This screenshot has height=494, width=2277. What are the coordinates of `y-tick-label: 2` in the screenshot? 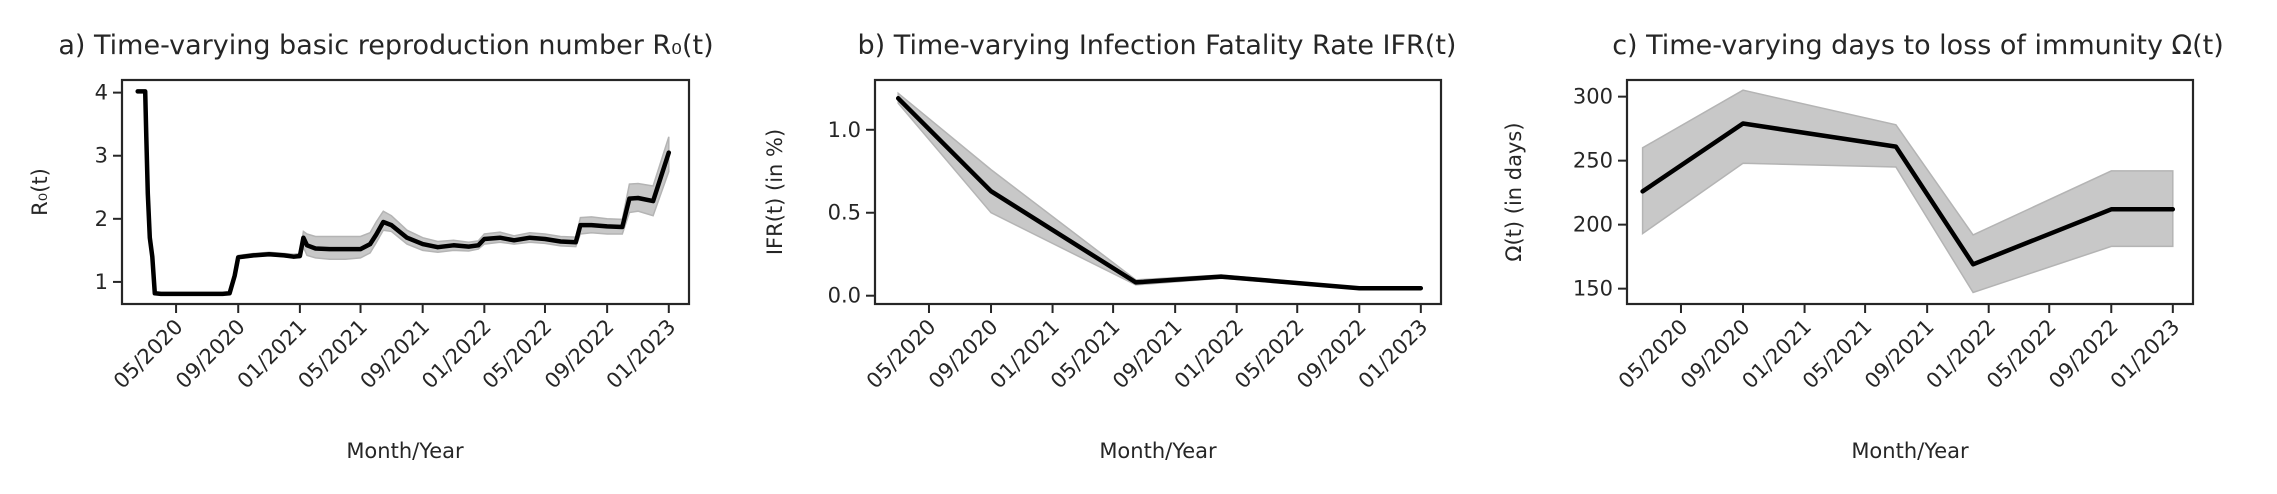 It's located at (101, 219).